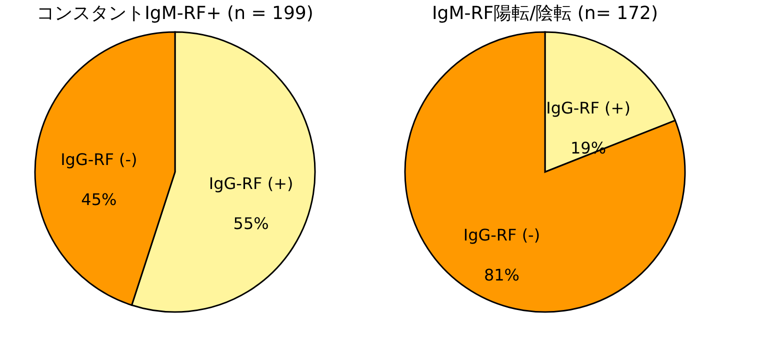 This screenshot has height=346, width=758. Describe the element at coordinates (175, 13) in the screenshot. I see `chart-title: コンスタントIgM-RF+ (n = 199)` at that location.